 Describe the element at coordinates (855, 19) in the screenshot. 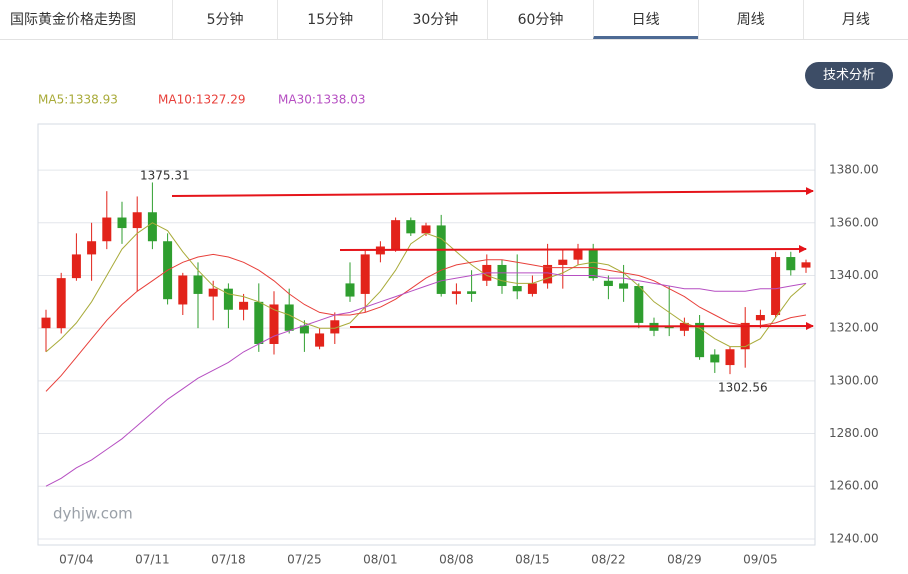

I see `tab: 月线` at that location.